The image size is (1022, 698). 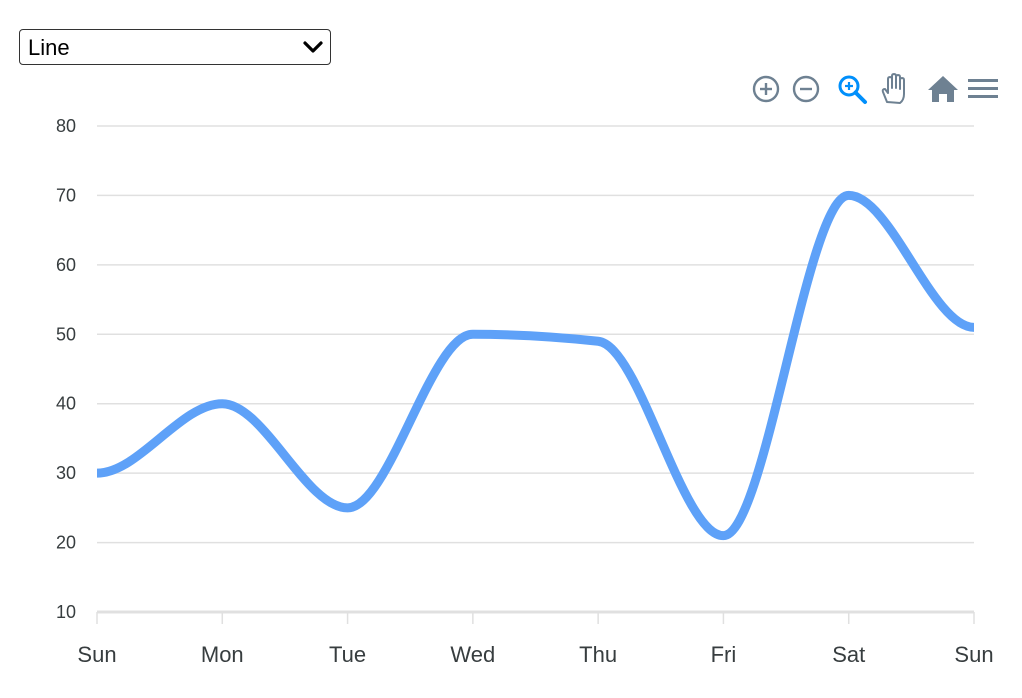 I want to click on menu-icon, so click(x=983, y=91).